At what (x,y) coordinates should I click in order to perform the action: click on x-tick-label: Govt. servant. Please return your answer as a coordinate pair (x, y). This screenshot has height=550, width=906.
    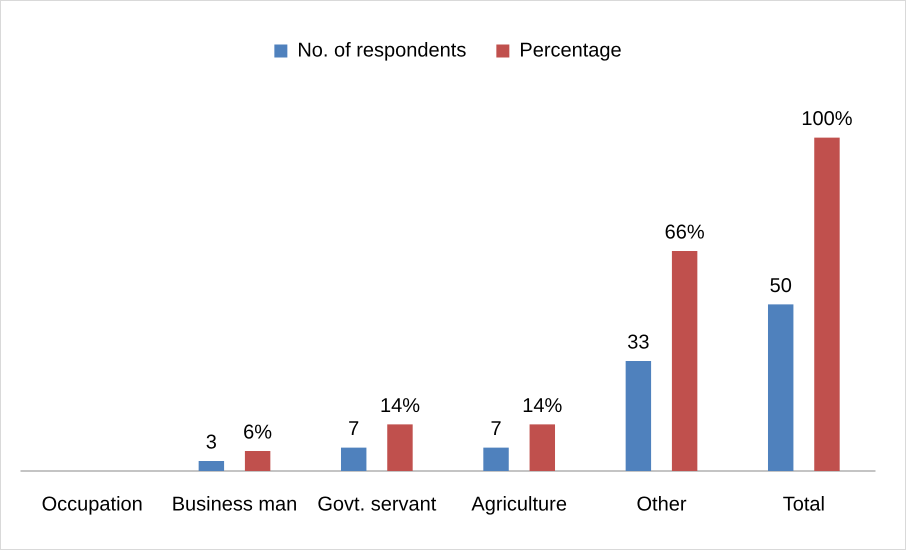
    Looking at the image, I should click on (377, 505).